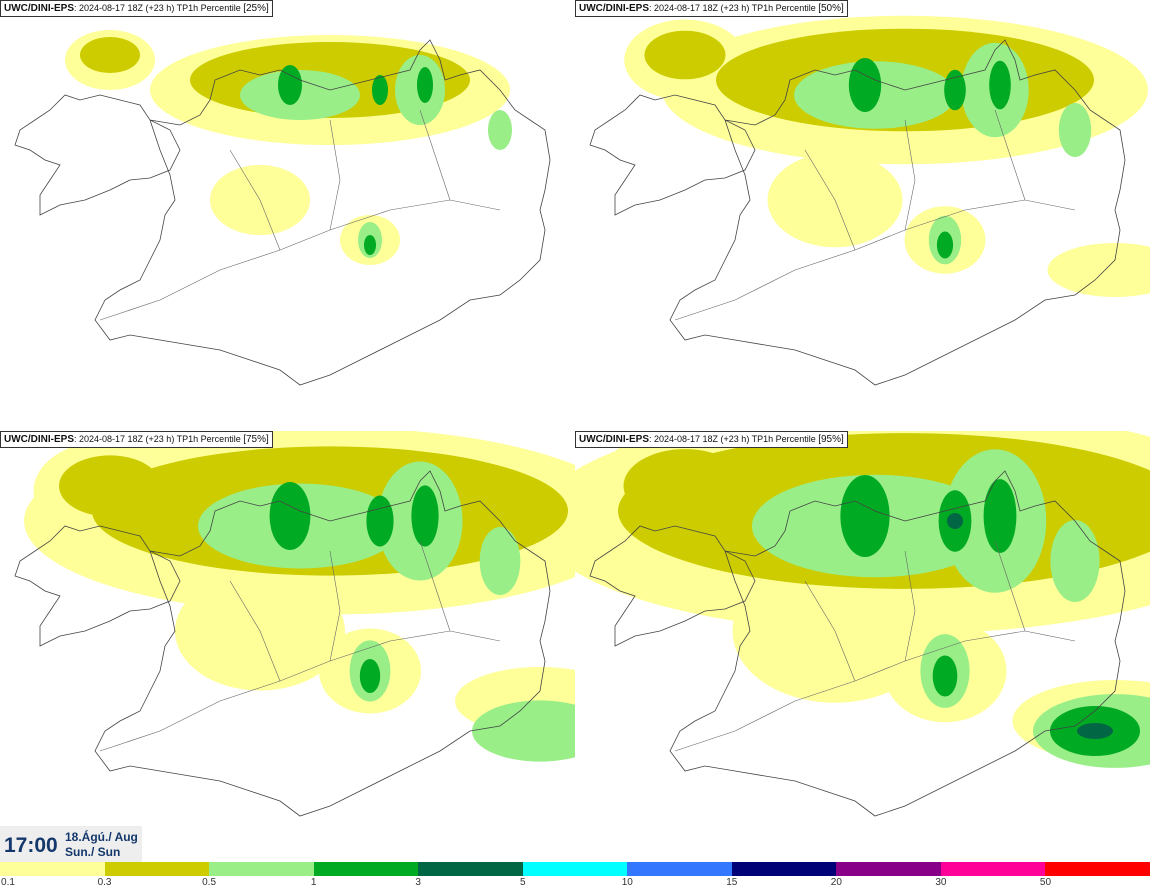 The image size is (1150, 891). Describe the element at coordinates (941, 882) in the screenshot. I see `legend-label: 30` at that location.